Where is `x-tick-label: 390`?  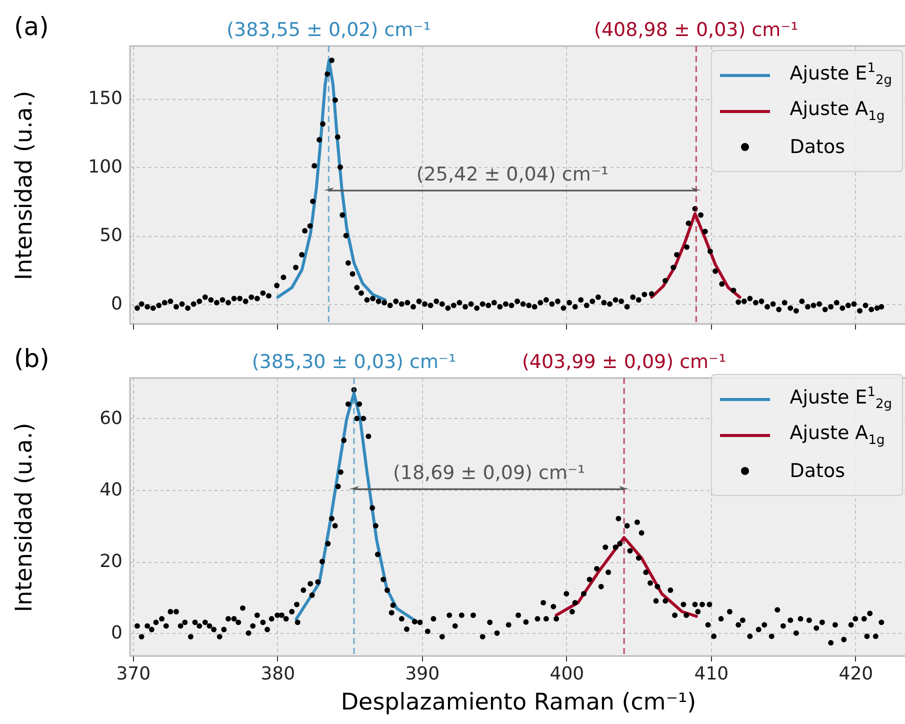 x-tick-label: 390 is located at coordinates (422, 674).